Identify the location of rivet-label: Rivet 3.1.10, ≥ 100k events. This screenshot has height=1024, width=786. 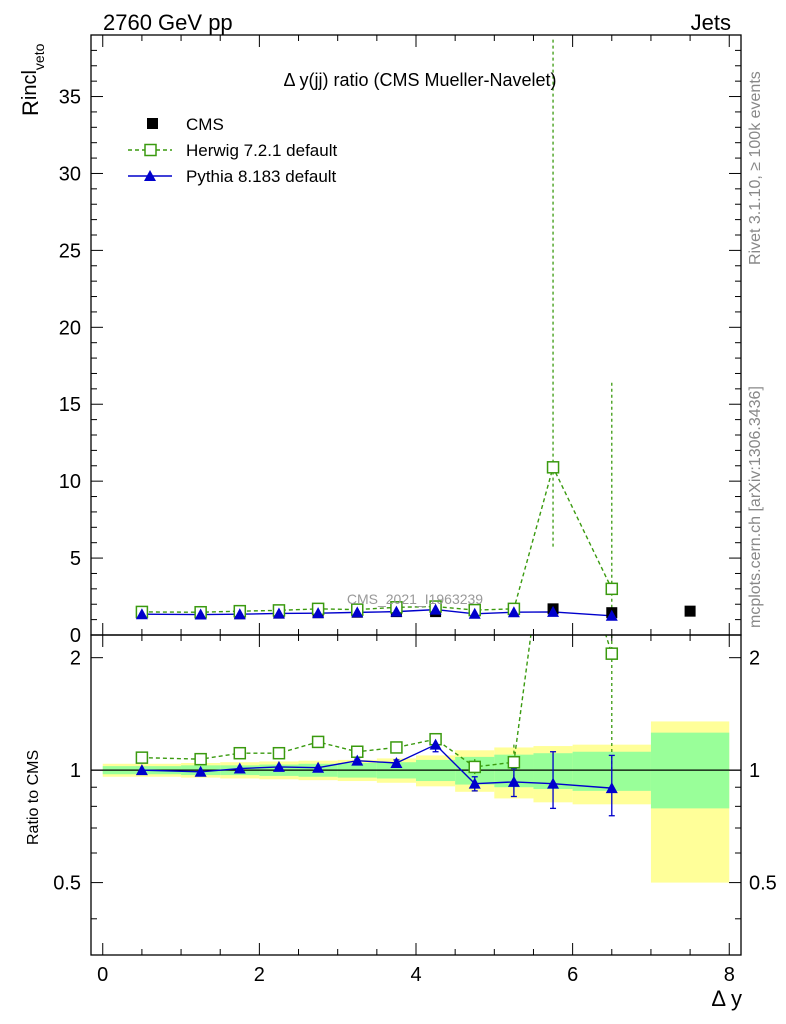
(755, 168).